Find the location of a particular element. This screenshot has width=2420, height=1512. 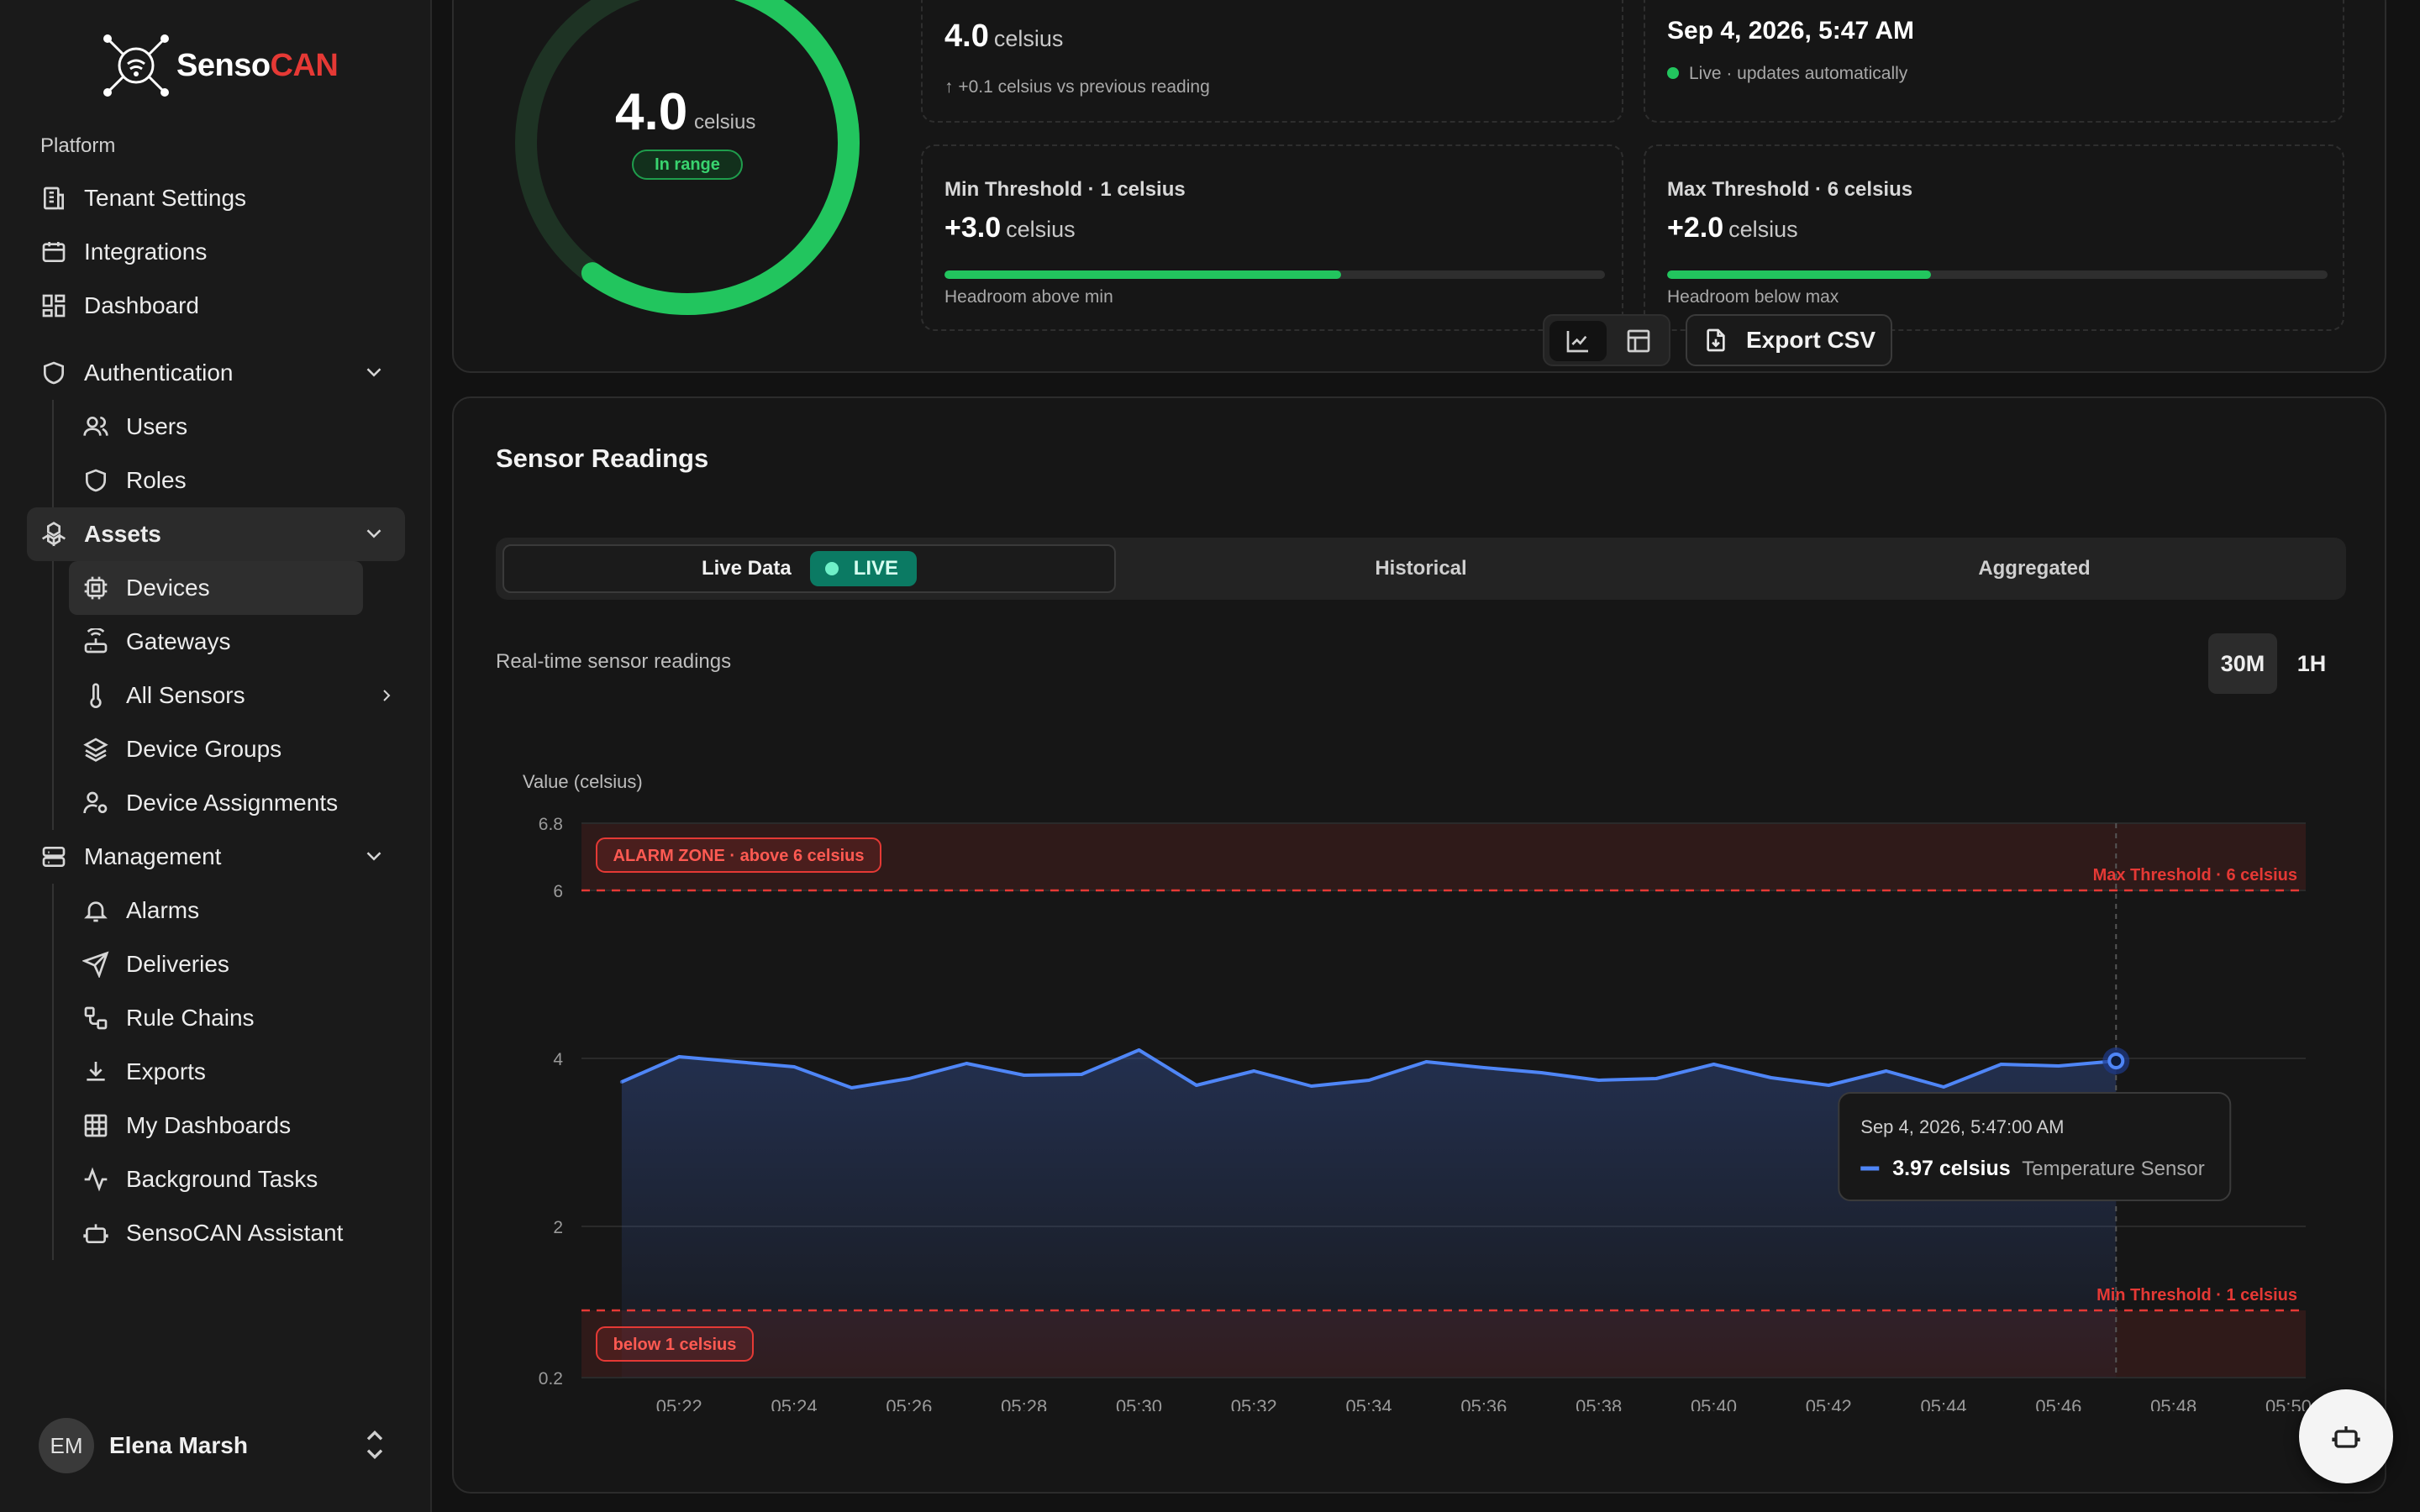

logo-icon is located at coordinates (136, 65).